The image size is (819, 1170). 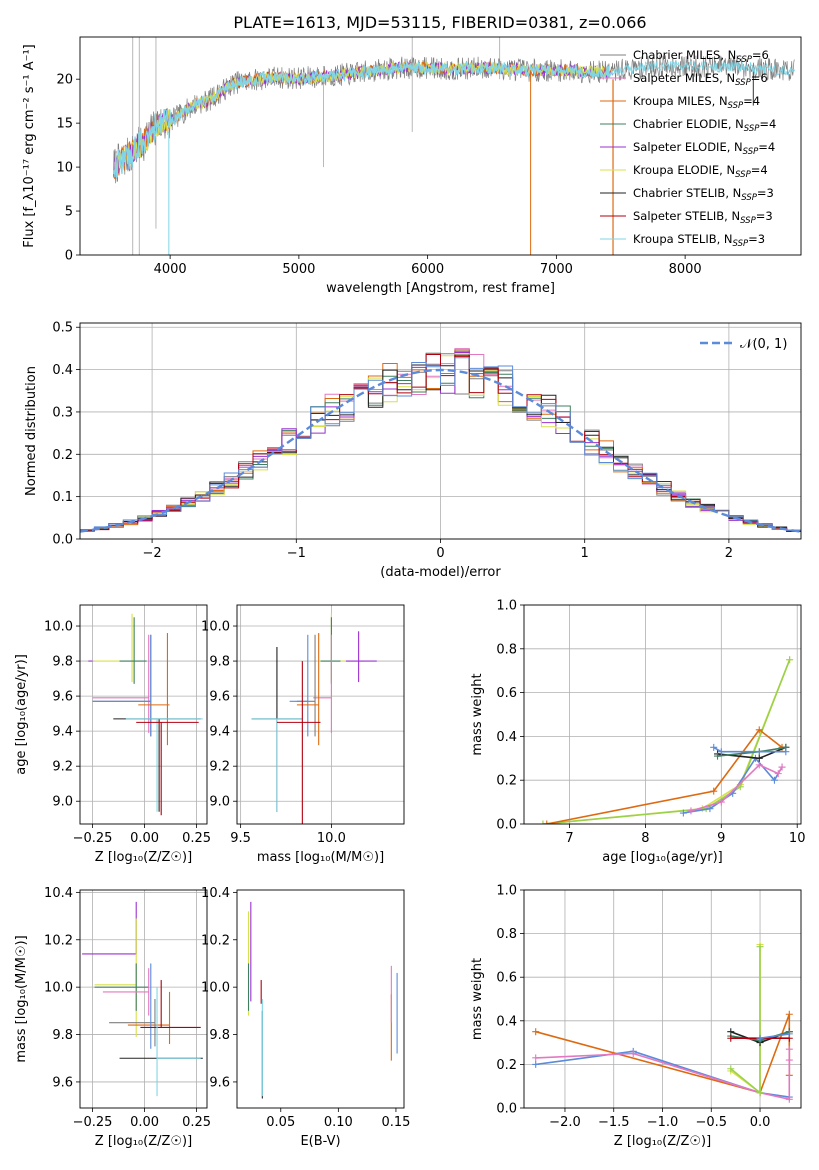 What do you see at coordinates (684, 56) in the screenshot?
I see `legend-entry: Chabrier MILES, NSSP=6` at bounding box center [684, 56].